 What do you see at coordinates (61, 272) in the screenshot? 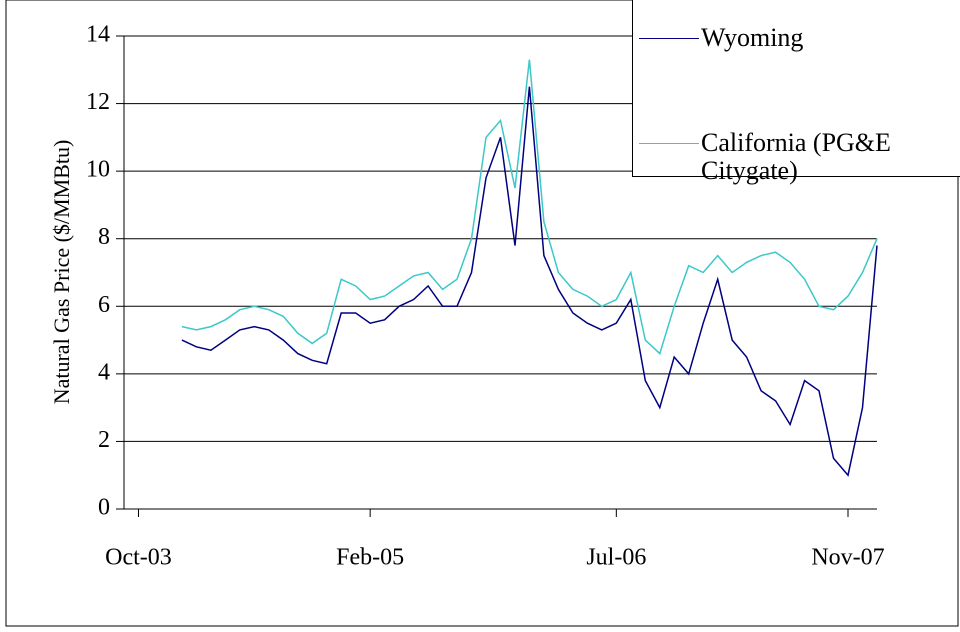
I see `y-axis-label: Natural Gas Price ($/MMBtu)` at bounding box center [61, 272].